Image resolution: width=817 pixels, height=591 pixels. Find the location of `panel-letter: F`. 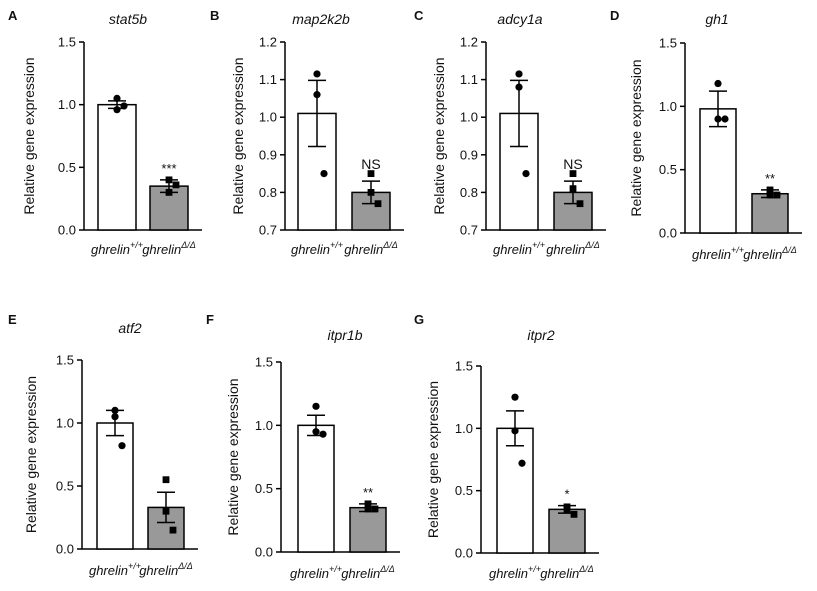

panel-letter: F is located at coordinates (210, 319).